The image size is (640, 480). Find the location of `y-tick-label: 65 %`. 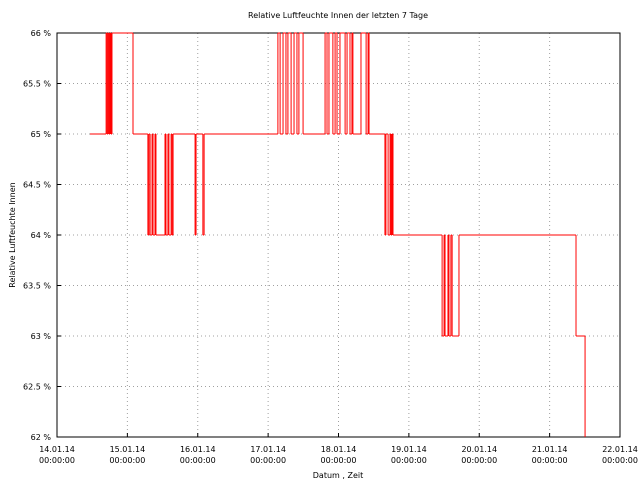

y-tick-label: 65 % is located at coordinates (41, 134).